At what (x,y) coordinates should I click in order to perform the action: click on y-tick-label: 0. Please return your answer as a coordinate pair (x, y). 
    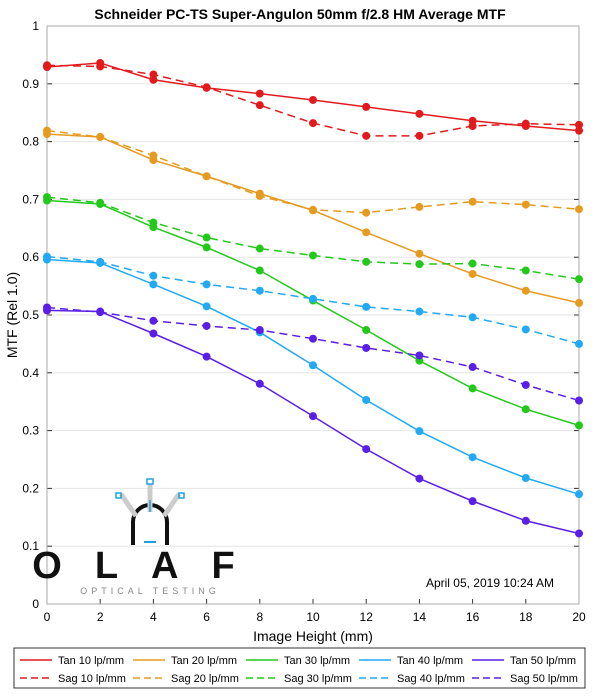
    Looking at the image, I should click on (35, 604).